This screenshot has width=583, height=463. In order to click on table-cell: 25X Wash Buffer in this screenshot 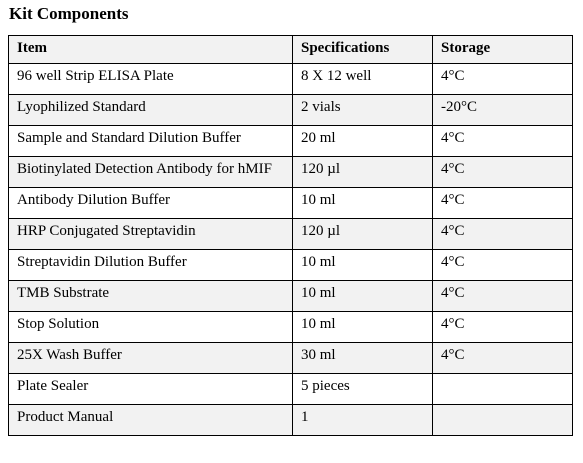, I will do `click(150, 358)`.